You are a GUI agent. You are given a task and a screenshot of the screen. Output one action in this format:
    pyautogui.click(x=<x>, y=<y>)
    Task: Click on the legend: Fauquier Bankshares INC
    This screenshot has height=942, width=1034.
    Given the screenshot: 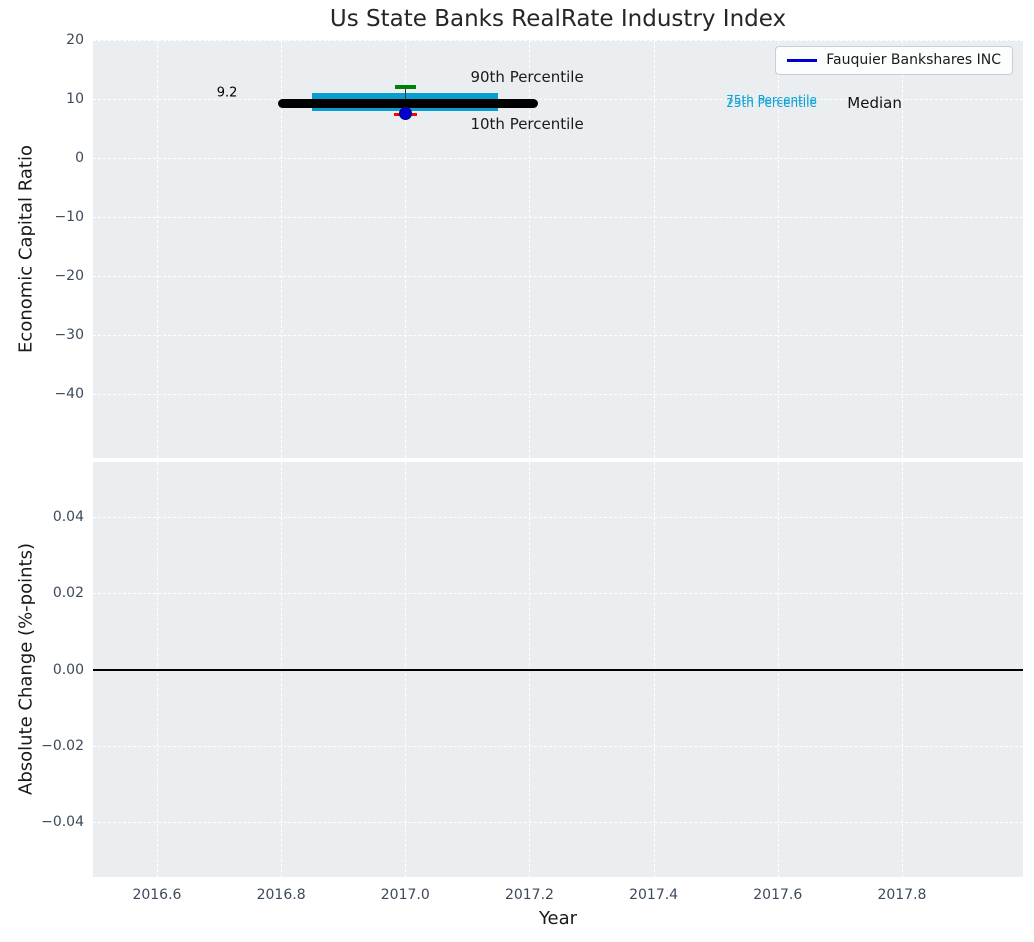 What is the action you would take?
    pyautogui.click(x=894, y=60)
    